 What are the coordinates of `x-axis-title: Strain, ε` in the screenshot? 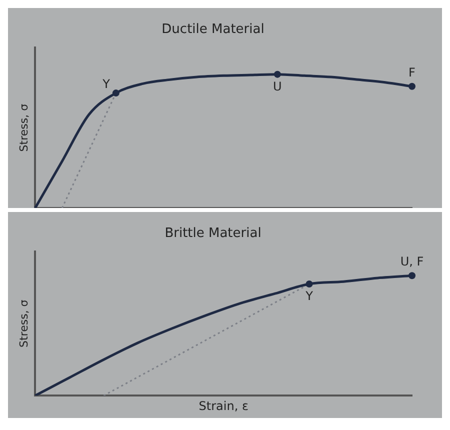 It's located at (223, 405).